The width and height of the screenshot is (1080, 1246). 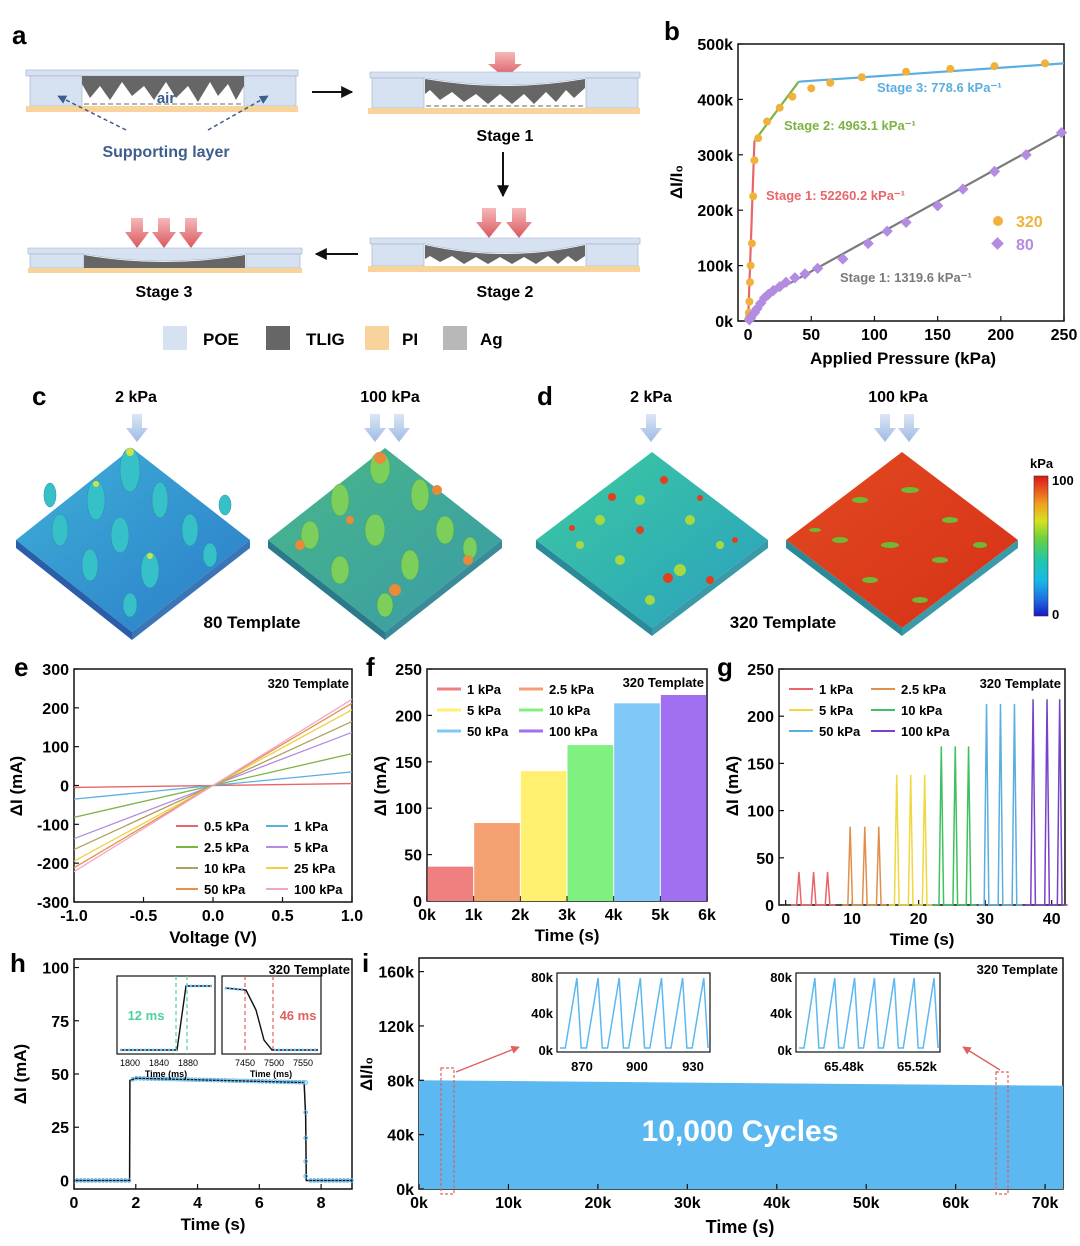 What do you see at coordinates (474, 915) in the screenshot?
I see `x-tick-label: 1k` at bounding box center [474, 915].